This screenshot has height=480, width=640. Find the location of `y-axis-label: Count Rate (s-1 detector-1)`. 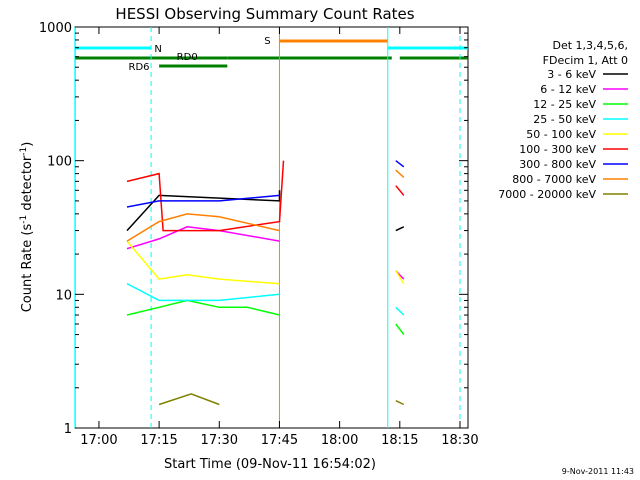

y-axis-label: Count Rate (s-1 detector-1) is located at coordinates (27, 227).